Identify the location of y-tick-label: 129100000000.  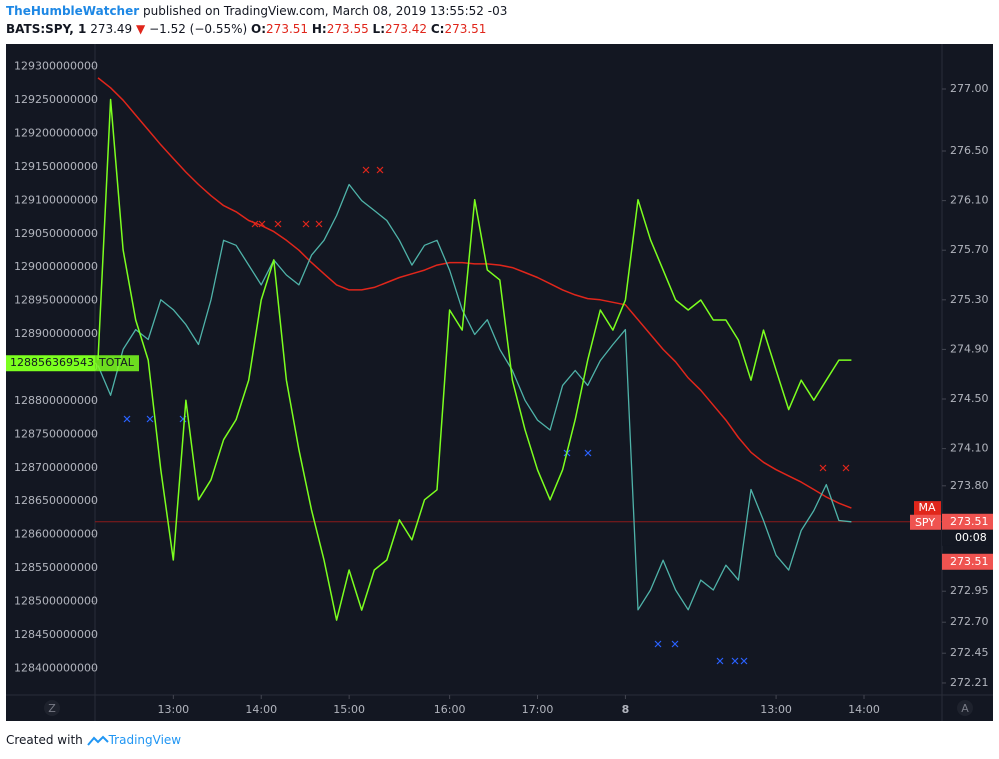
(56, 199).